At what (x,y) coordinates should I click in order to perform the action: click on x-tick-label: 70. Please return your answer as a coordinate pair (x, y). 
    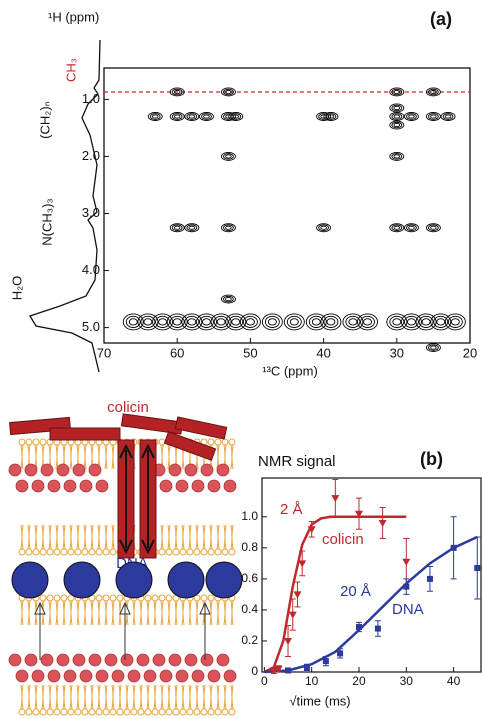
    Looking at the image, I should click on (104, 352).